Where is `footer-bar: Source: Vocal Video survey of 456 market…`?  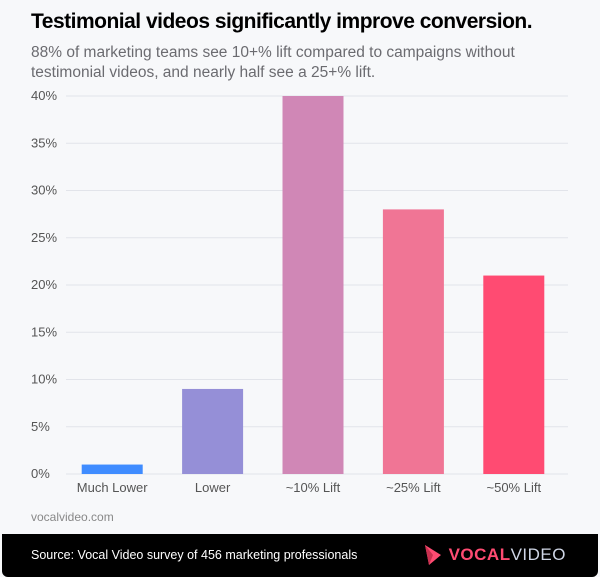 footer-bar: Source: Vocal Video survey of 456 market… is located at coordinates (300, 555).